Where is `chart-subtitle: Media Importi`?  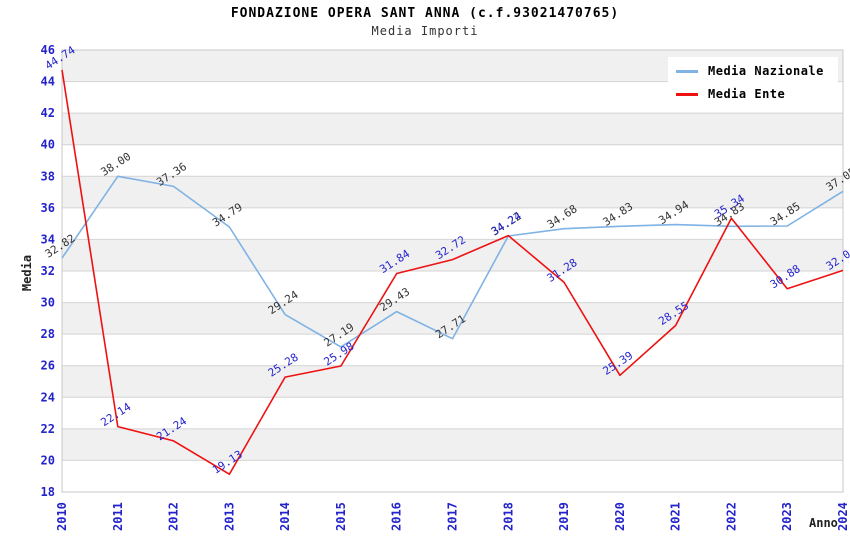 chart-subtitle: Media Importi is located at coordinates (425, 31).